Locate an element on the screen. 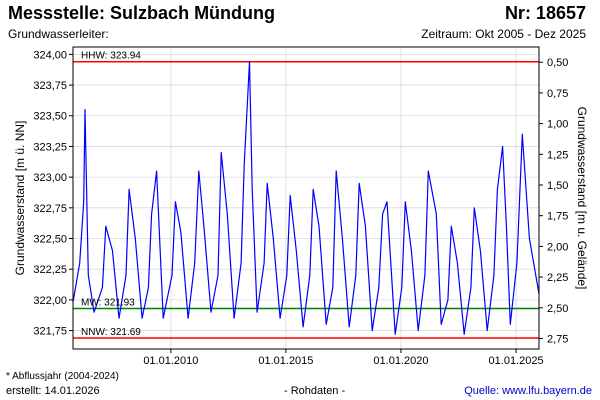 The height and width of the screenshot is (400, 600). y2-tick-label: 1,00 is located at coordinates (557, 125).